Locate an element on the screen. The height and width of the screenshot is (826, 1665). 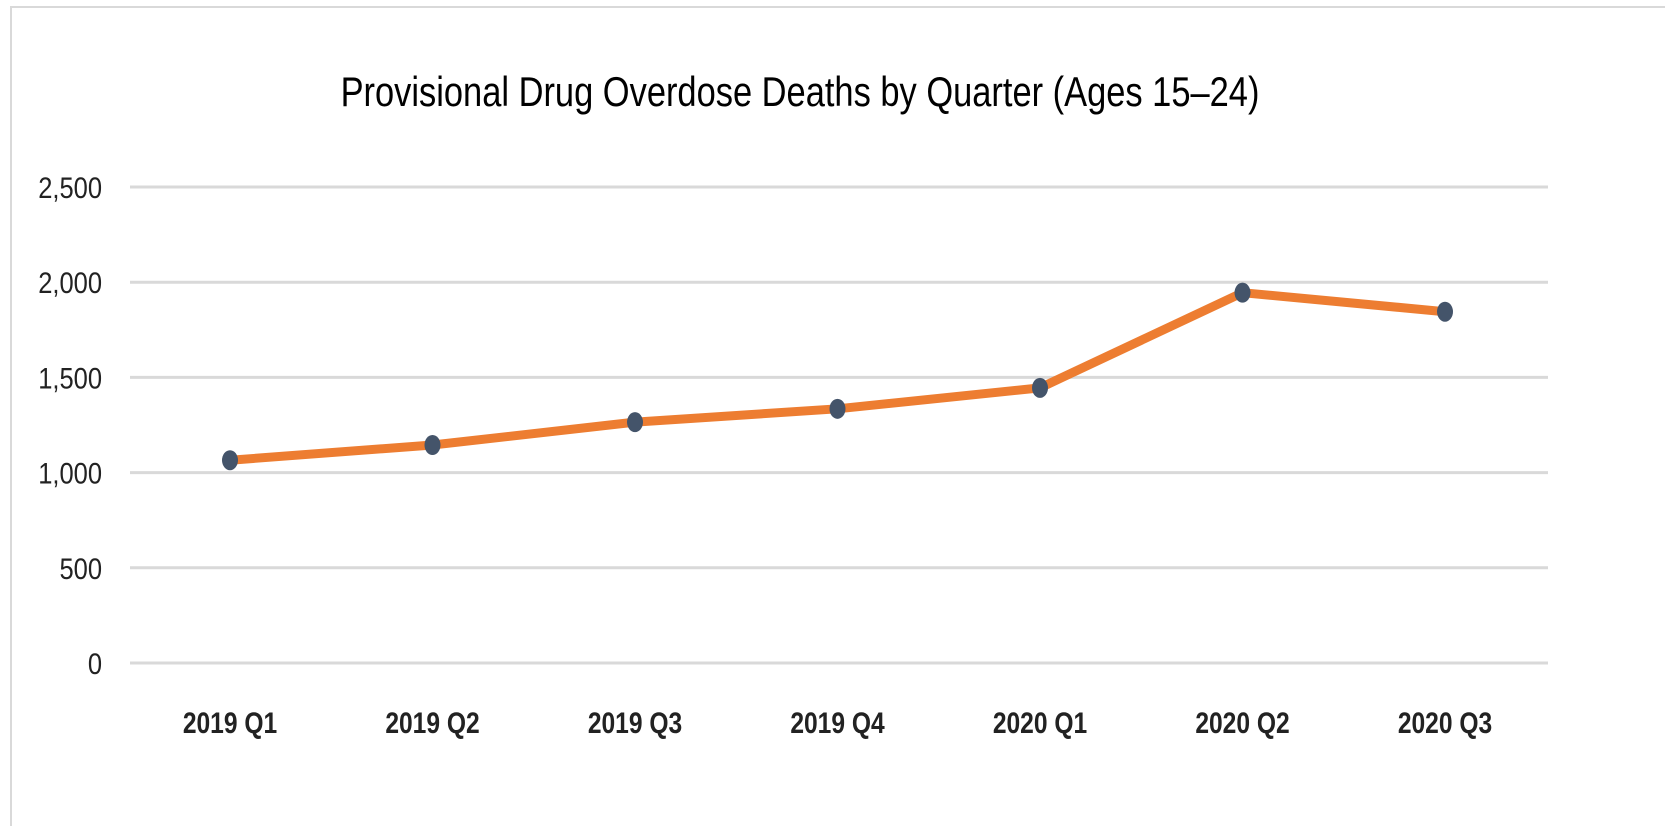
y-tick-label: 1,500 is located at coordinates (70, 377).